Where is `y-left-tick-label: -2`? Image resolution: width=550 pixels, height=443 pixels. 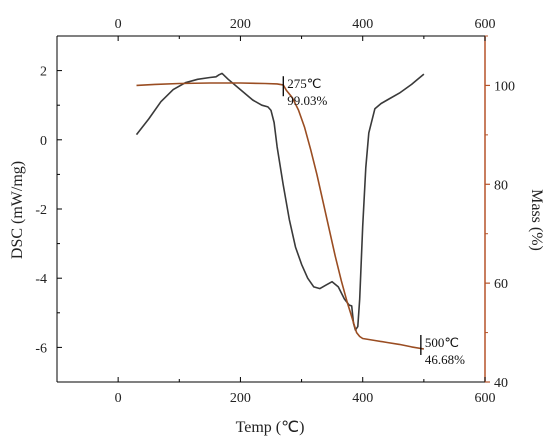 y-left-tick-label: -2 is located at coordinates (41, 210).